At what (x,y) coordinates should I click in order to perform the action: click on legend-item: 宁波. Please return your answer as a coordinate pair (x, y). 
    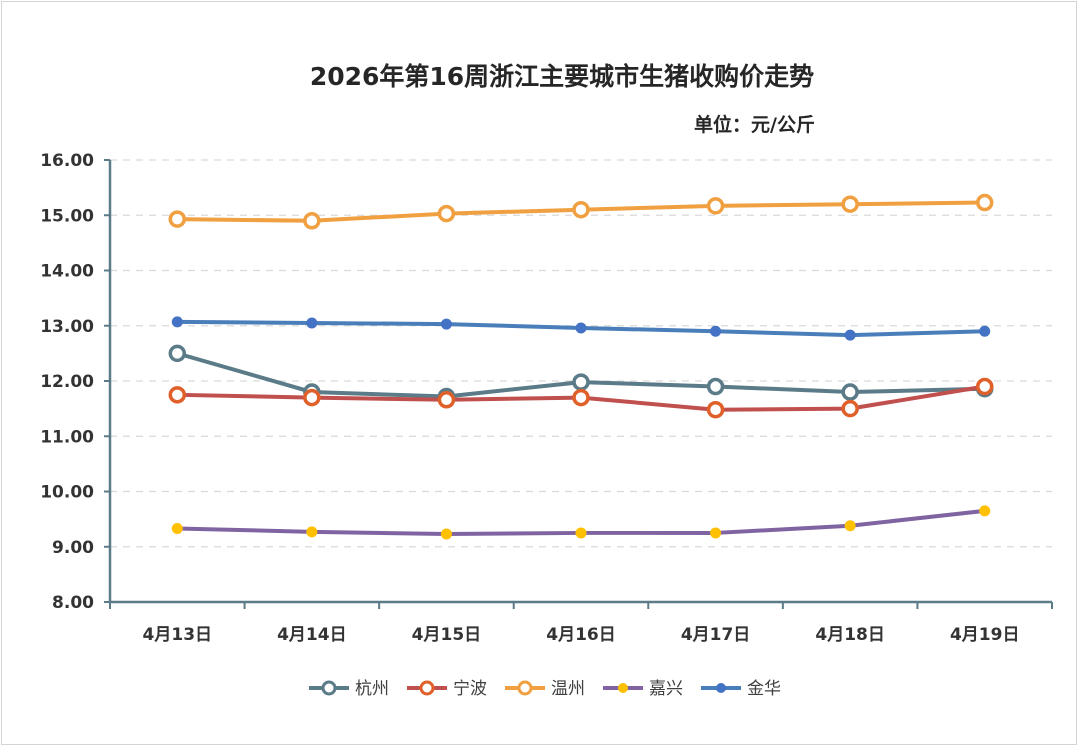
    Looking at the image, I should click on (447, 689).